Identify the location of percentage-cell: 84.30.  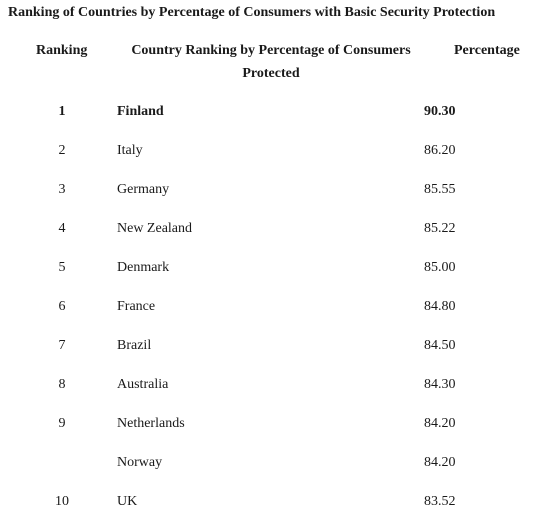
(440, 384).